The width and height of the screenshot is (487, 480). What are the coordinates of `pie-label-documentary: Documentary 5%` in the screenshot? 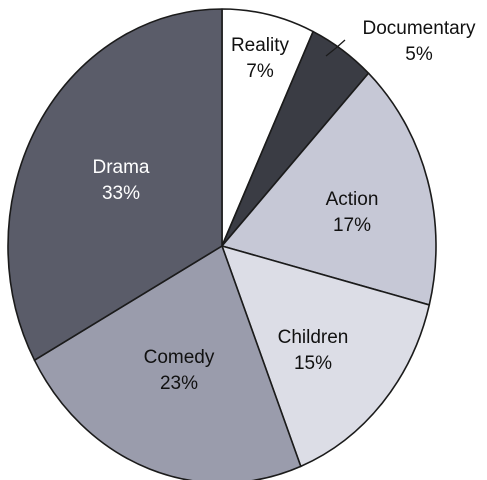 It's located at (419, 41).